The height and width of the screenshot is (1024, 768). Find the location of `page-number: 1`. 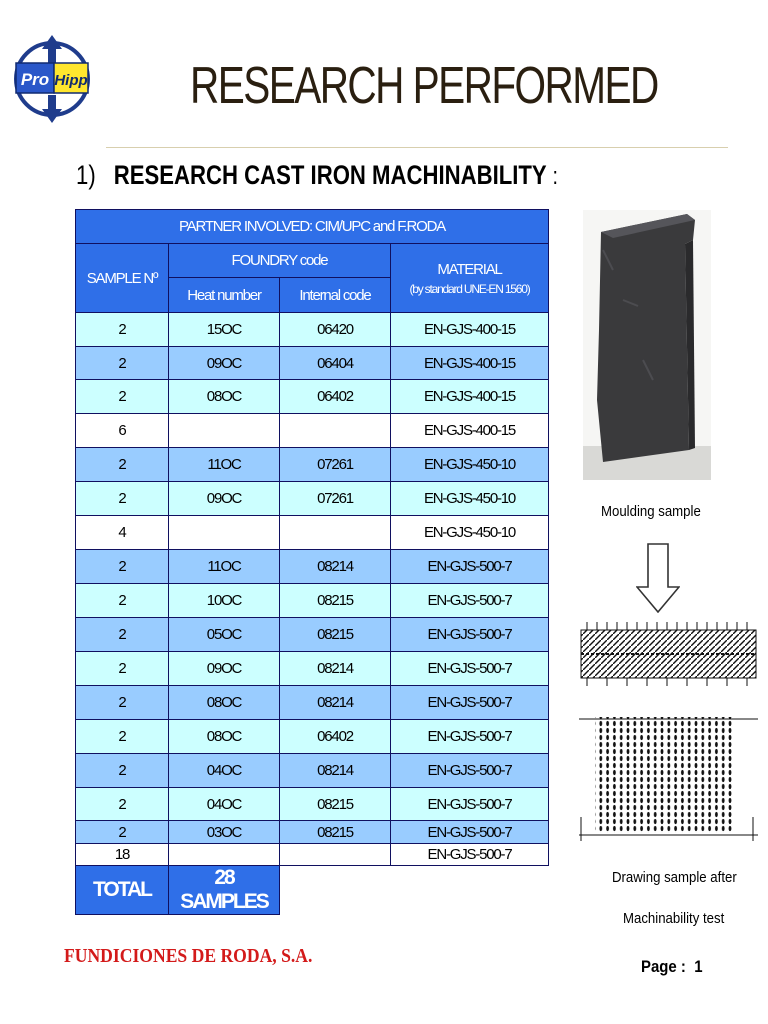

page-number: 1 is located at coordinates (698, 966).